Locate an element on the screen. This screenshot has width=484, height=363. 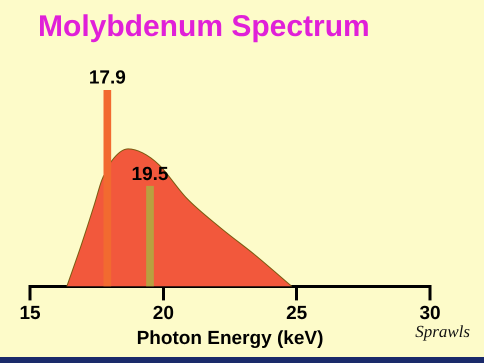
x-tick-label: 20 is located at coordinates (163, 313).